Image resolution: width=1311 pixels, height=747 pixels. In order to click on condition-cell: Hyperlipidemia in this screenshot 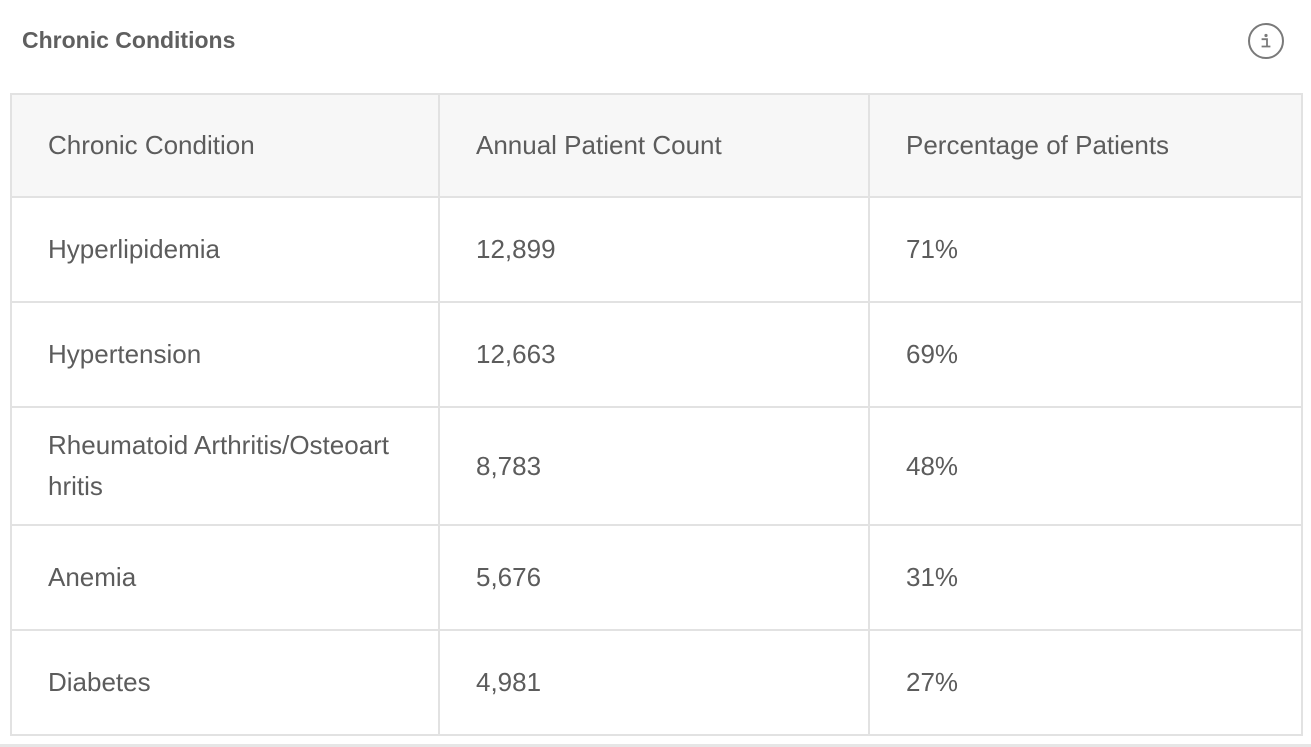, I will do `click(225, 249)`.